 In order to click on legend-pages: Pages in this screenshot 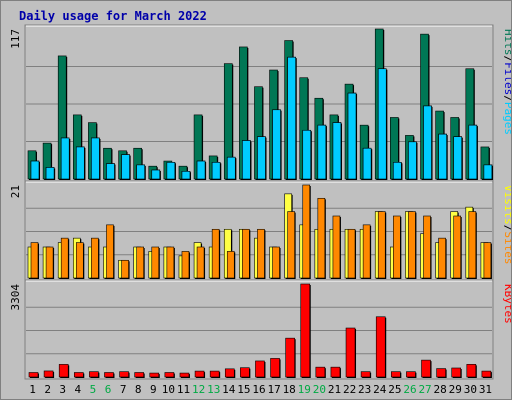, I will do `click(506, 118)`.